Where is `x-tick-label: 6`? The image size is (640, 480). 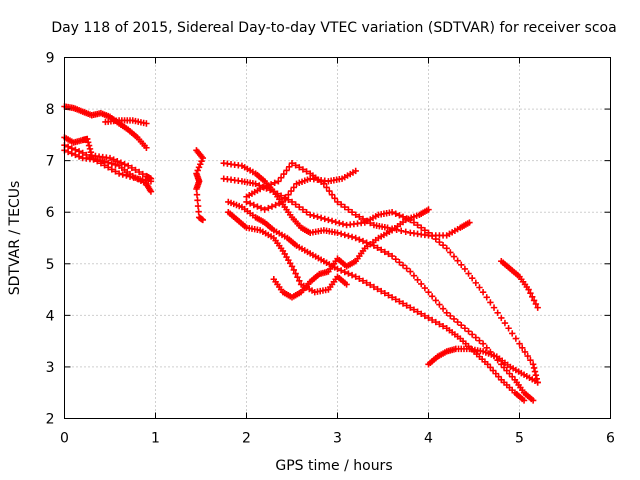 x-tick-label: 6 is located at coordinates (610, 439).